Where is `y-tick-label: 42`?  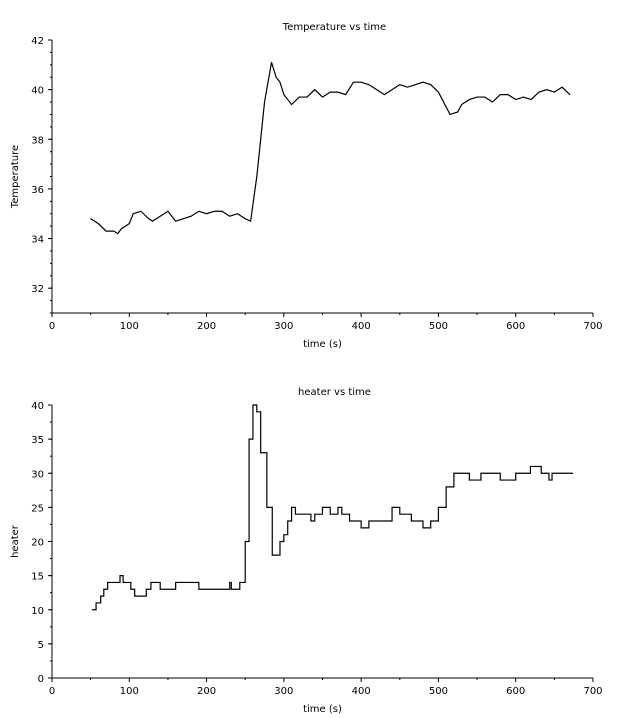 y-tick-label: 42 is located at coordinates (37, 41).